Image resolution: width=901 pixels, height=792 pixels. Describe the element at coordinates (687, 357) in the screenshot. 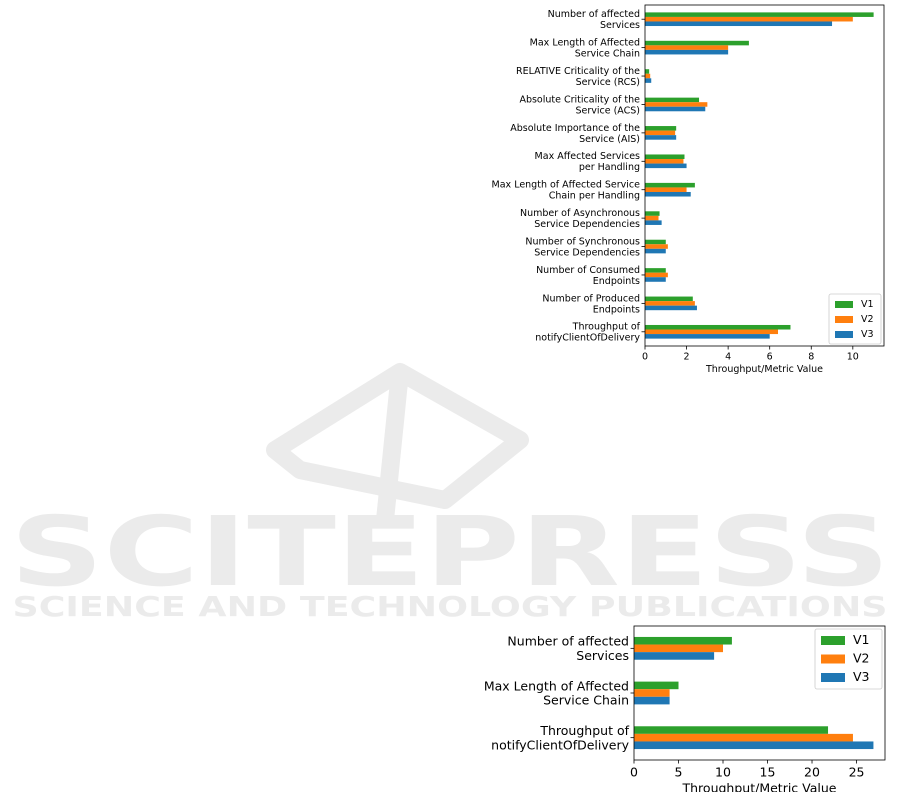

I see `x-tick-label-1: 2` at that location.